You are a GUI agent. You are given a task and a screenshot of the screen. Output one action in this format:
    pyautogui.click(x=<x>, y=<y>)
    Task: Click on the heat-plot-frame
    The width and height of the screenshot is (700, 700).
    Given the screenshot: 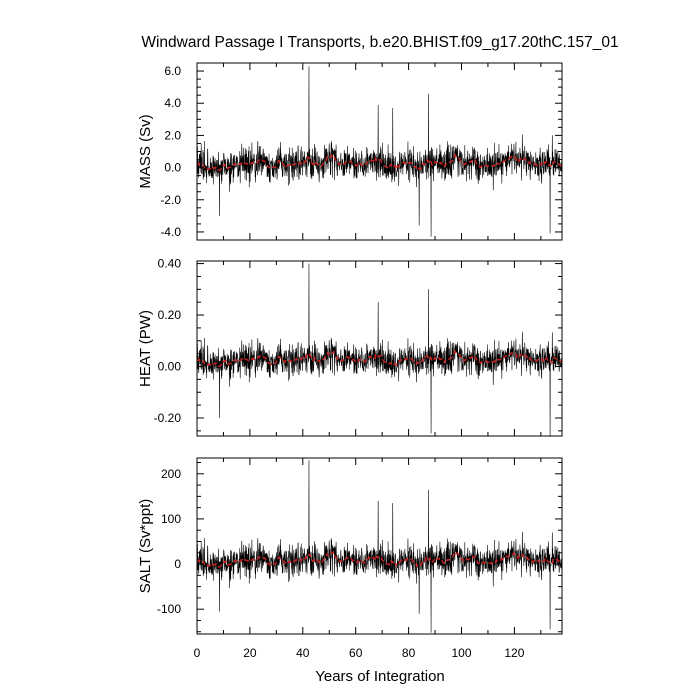 What is the action you would take?
    pyautogui.click(x=379, y=348)
    